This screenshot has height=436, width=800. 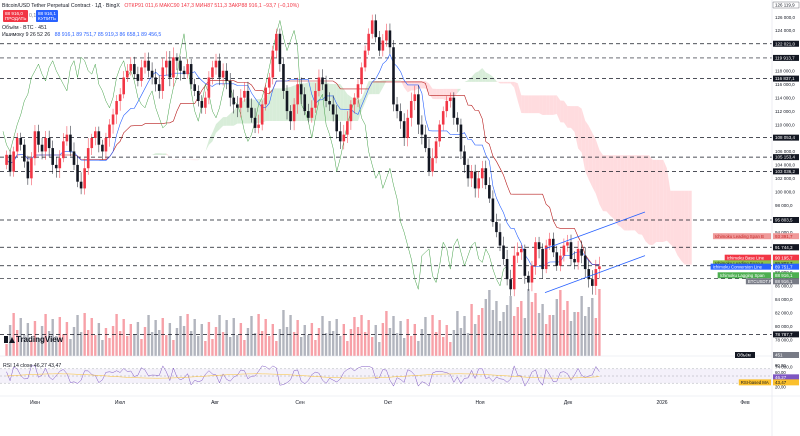 I want to click on price-tag-value-box, so click(x=786, y=257).